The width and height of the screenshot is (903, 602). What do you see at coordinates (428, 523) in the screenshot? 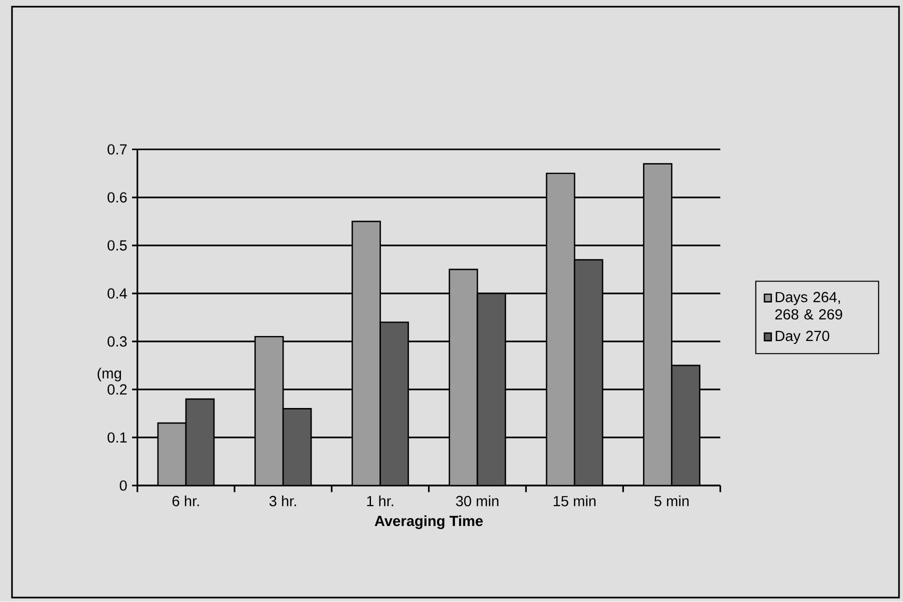
I see `x-axis-title: Averaging Time` at bounding box center [428, 523].